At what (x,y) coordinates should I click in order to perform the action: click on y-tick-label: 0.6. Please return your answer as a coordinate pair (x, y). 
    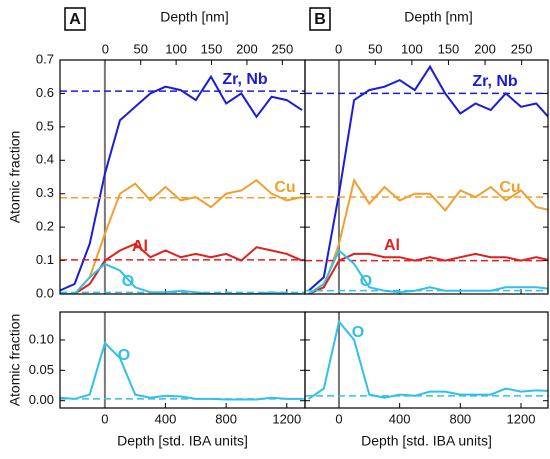
    Looking at the image, I should click on (45, 92).